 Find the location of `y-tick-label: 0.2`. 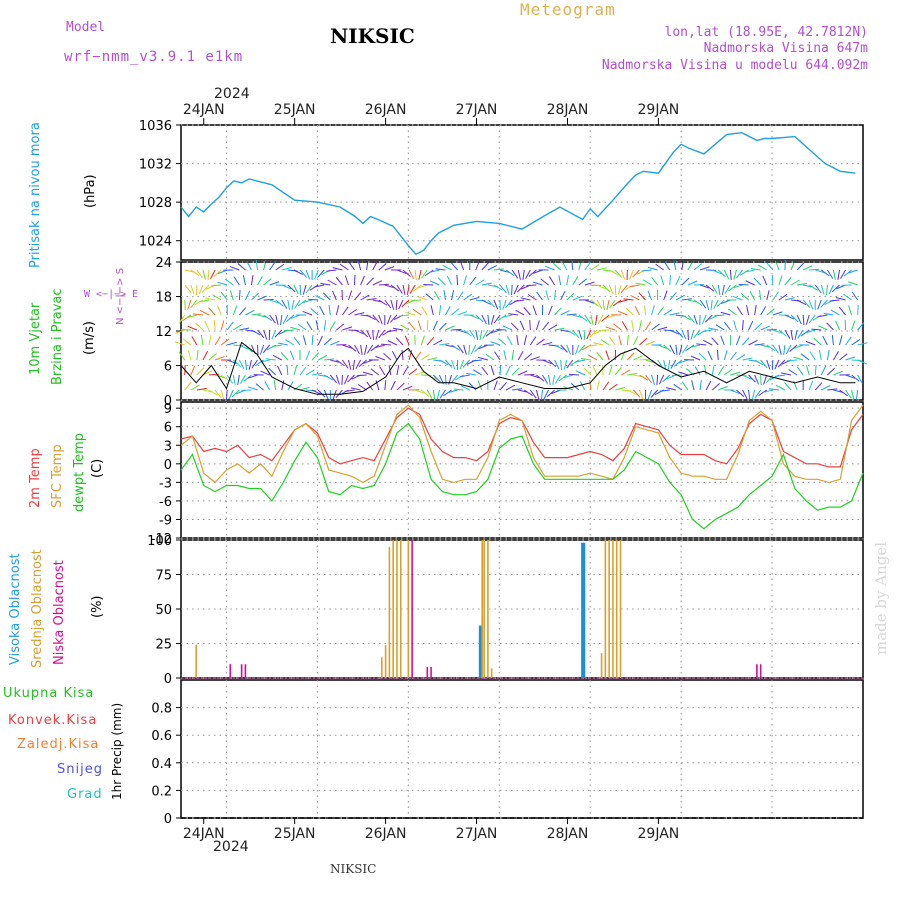

y-tick-label: 0.2 is located at coordinates (161, 791).